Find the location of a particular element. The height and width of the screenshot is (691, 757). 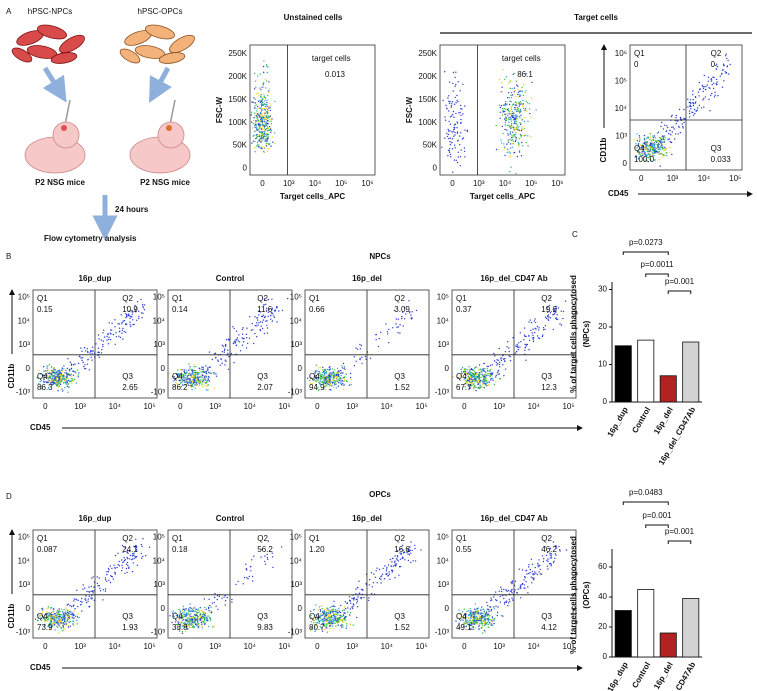

panel-title: OPCs is located at coordinates (380, 494).